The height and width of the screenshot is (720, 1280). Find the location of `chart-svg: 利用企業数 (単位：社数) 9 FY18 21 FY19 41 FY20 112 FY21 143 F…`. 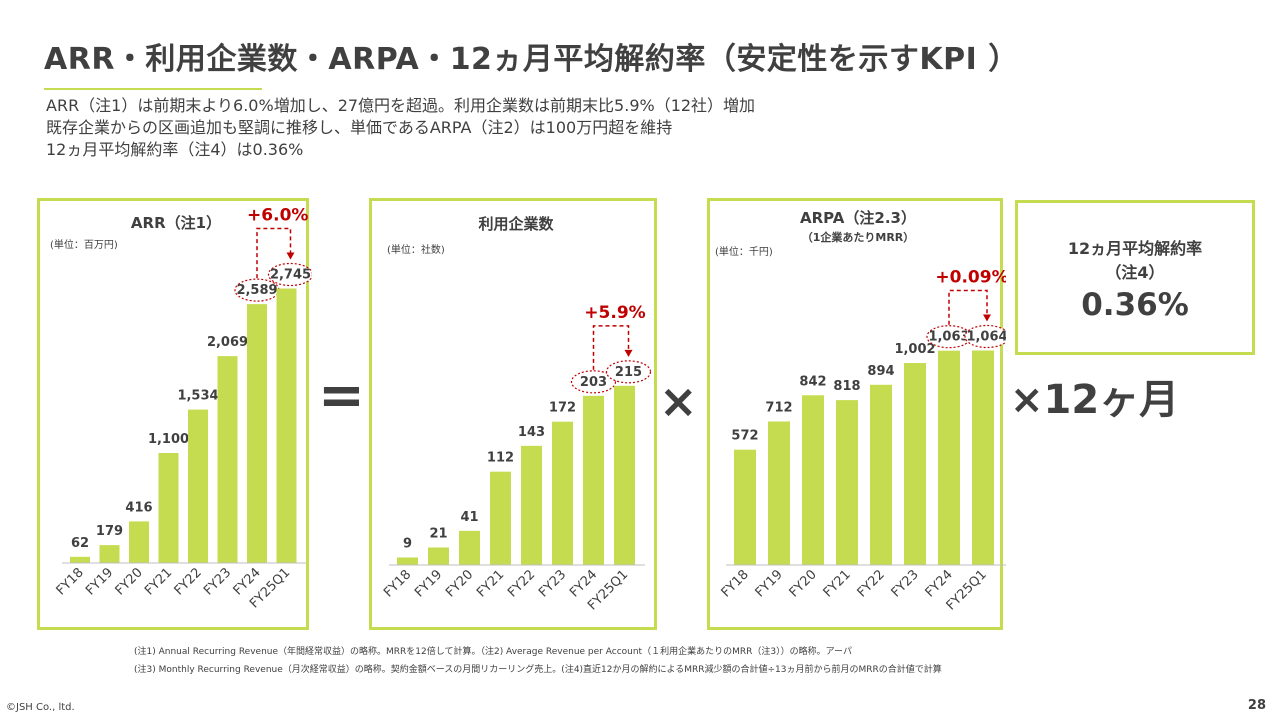

chart-svg: 利用企業数 (単位：社数) 9 FY18 21 FY19 41 FY20 112 FY21 143 F… is located at coordinates (516, 414).